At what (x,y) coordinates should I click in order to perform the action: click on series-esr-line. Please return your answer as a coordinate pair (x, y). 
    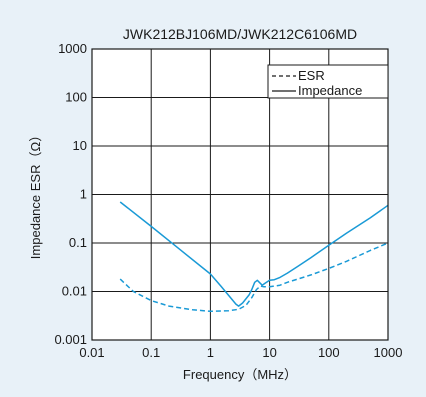
    Looking at the image, I should click on (254, 277).